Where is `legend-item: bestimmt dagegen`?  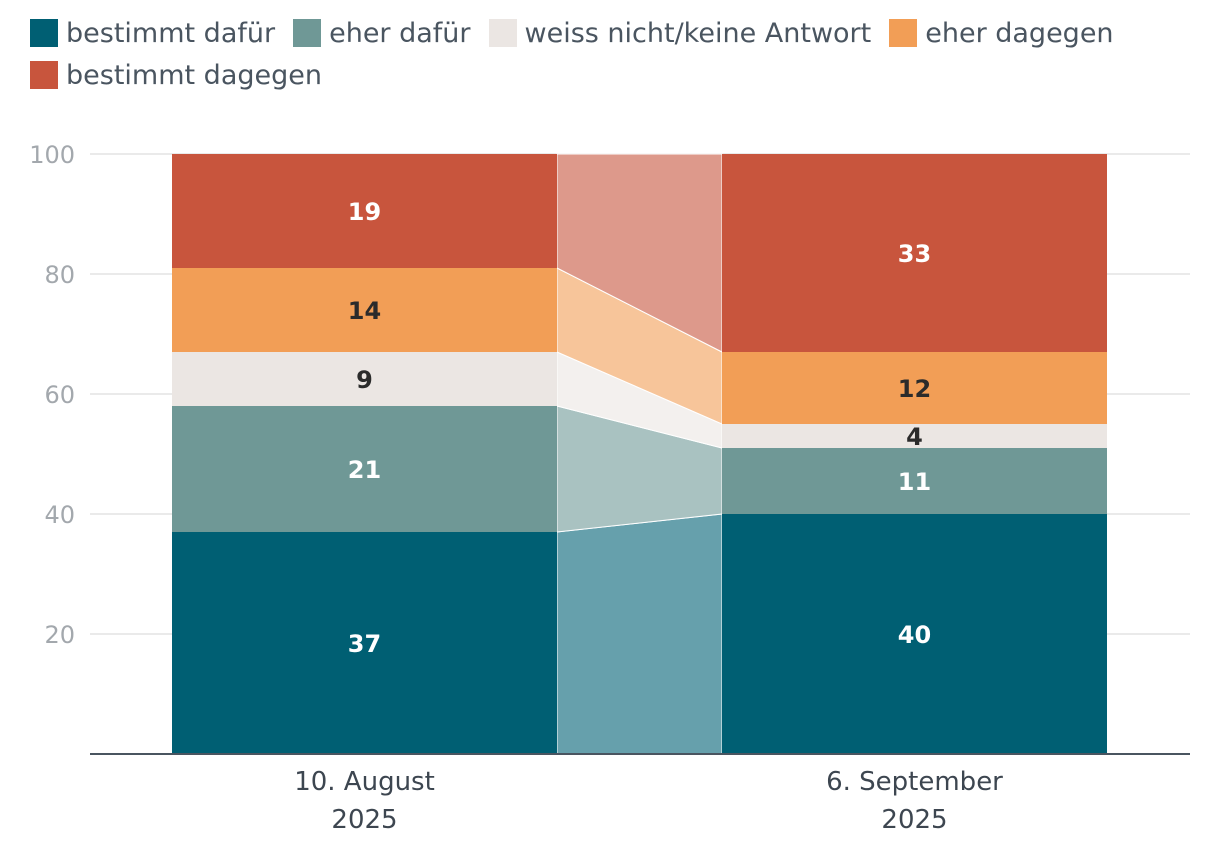 legend-item: bestimmt dagegen is located at coordinates (176, 75).